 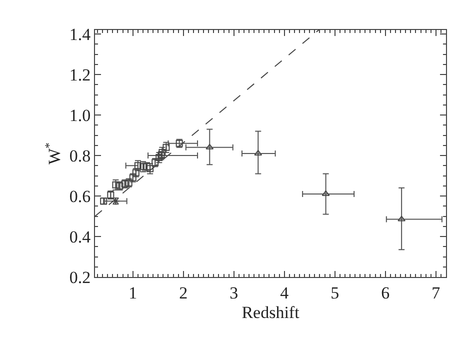 What do you see at coordinates (133, 292) in the screenshot?
I see `x-tick-label: 1` at bounding box center [133, 292].